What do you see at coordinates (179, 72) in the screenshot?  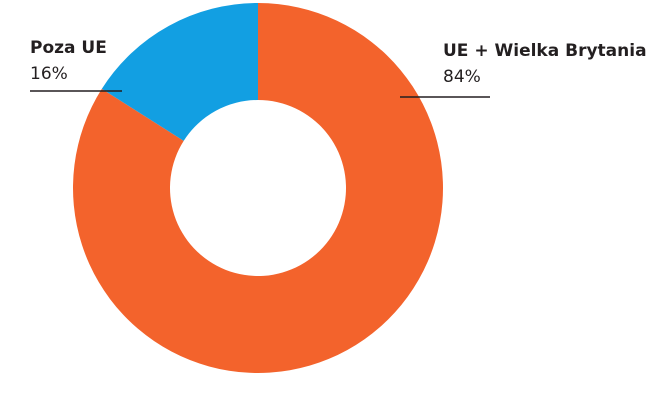 I see `donut-slice` at bounding box center [179, 72].